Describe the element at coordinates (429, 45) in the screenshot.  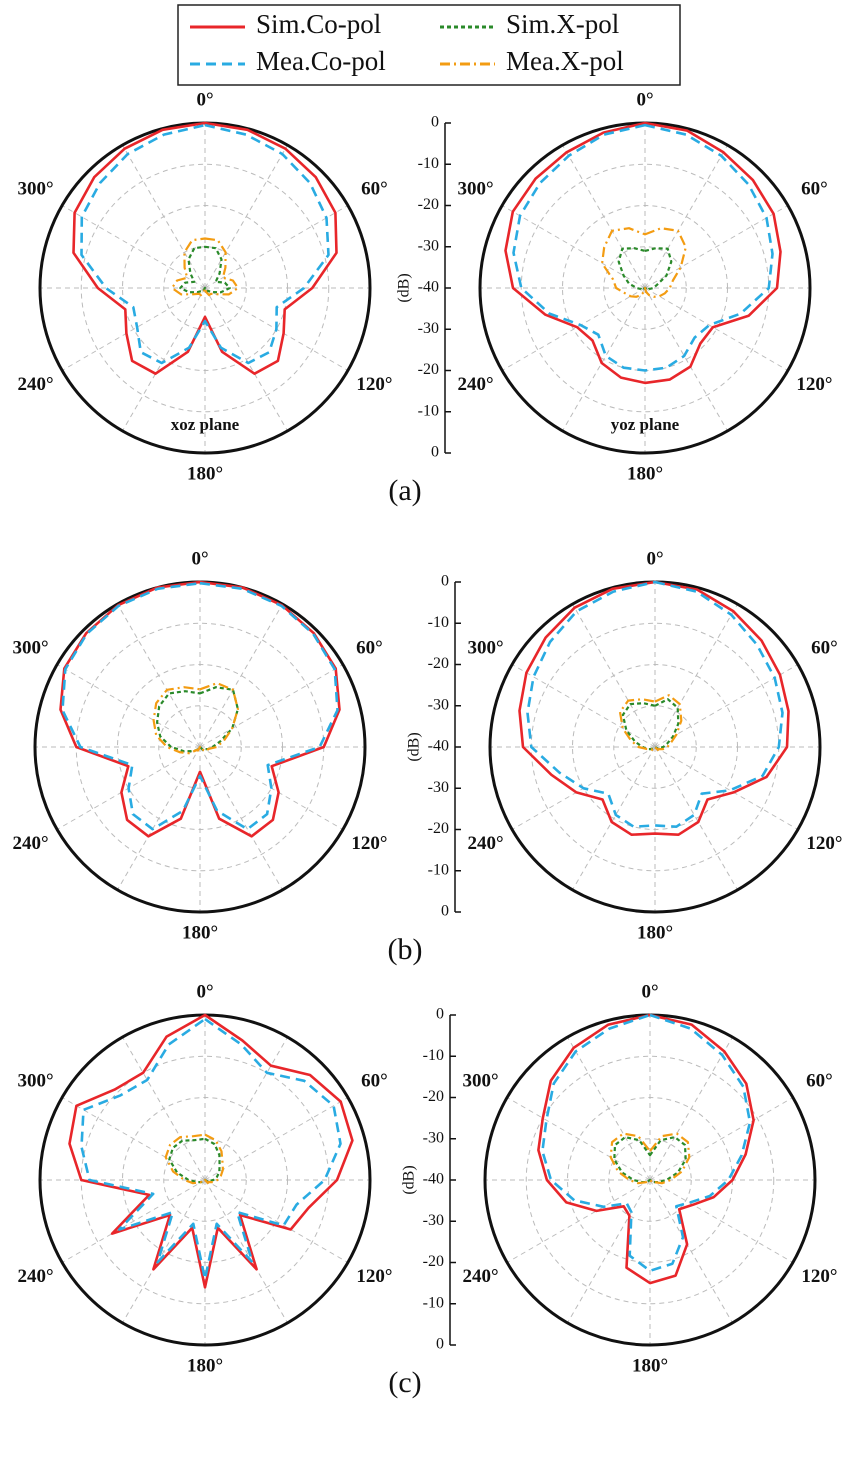
I see `legend-box` at that location.